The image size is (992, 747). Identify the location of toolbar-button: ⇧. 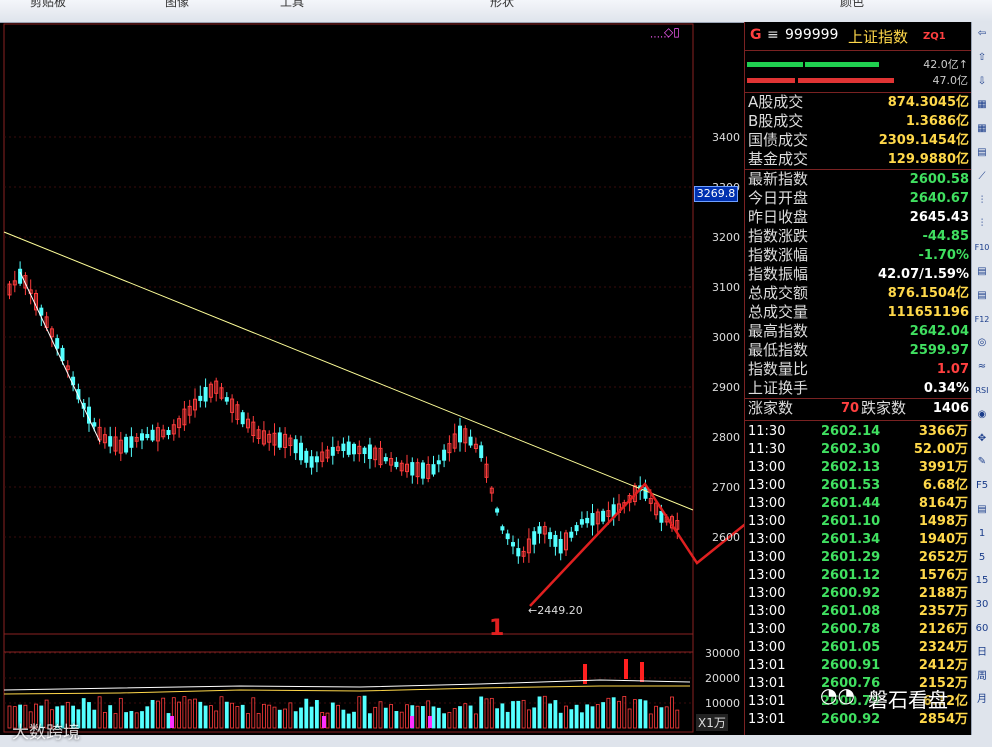
(982, 57).